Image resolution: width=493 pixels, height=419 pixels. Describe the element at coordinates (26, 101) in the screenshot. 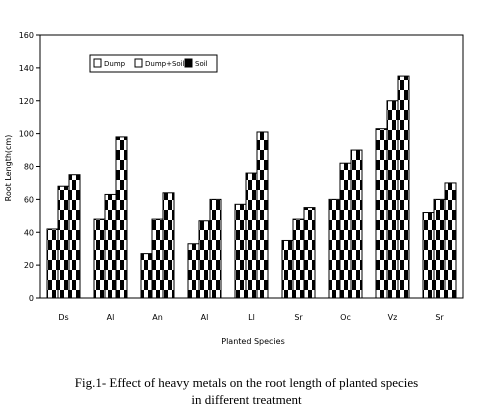

I see `y-tick-label: 120` at that location.